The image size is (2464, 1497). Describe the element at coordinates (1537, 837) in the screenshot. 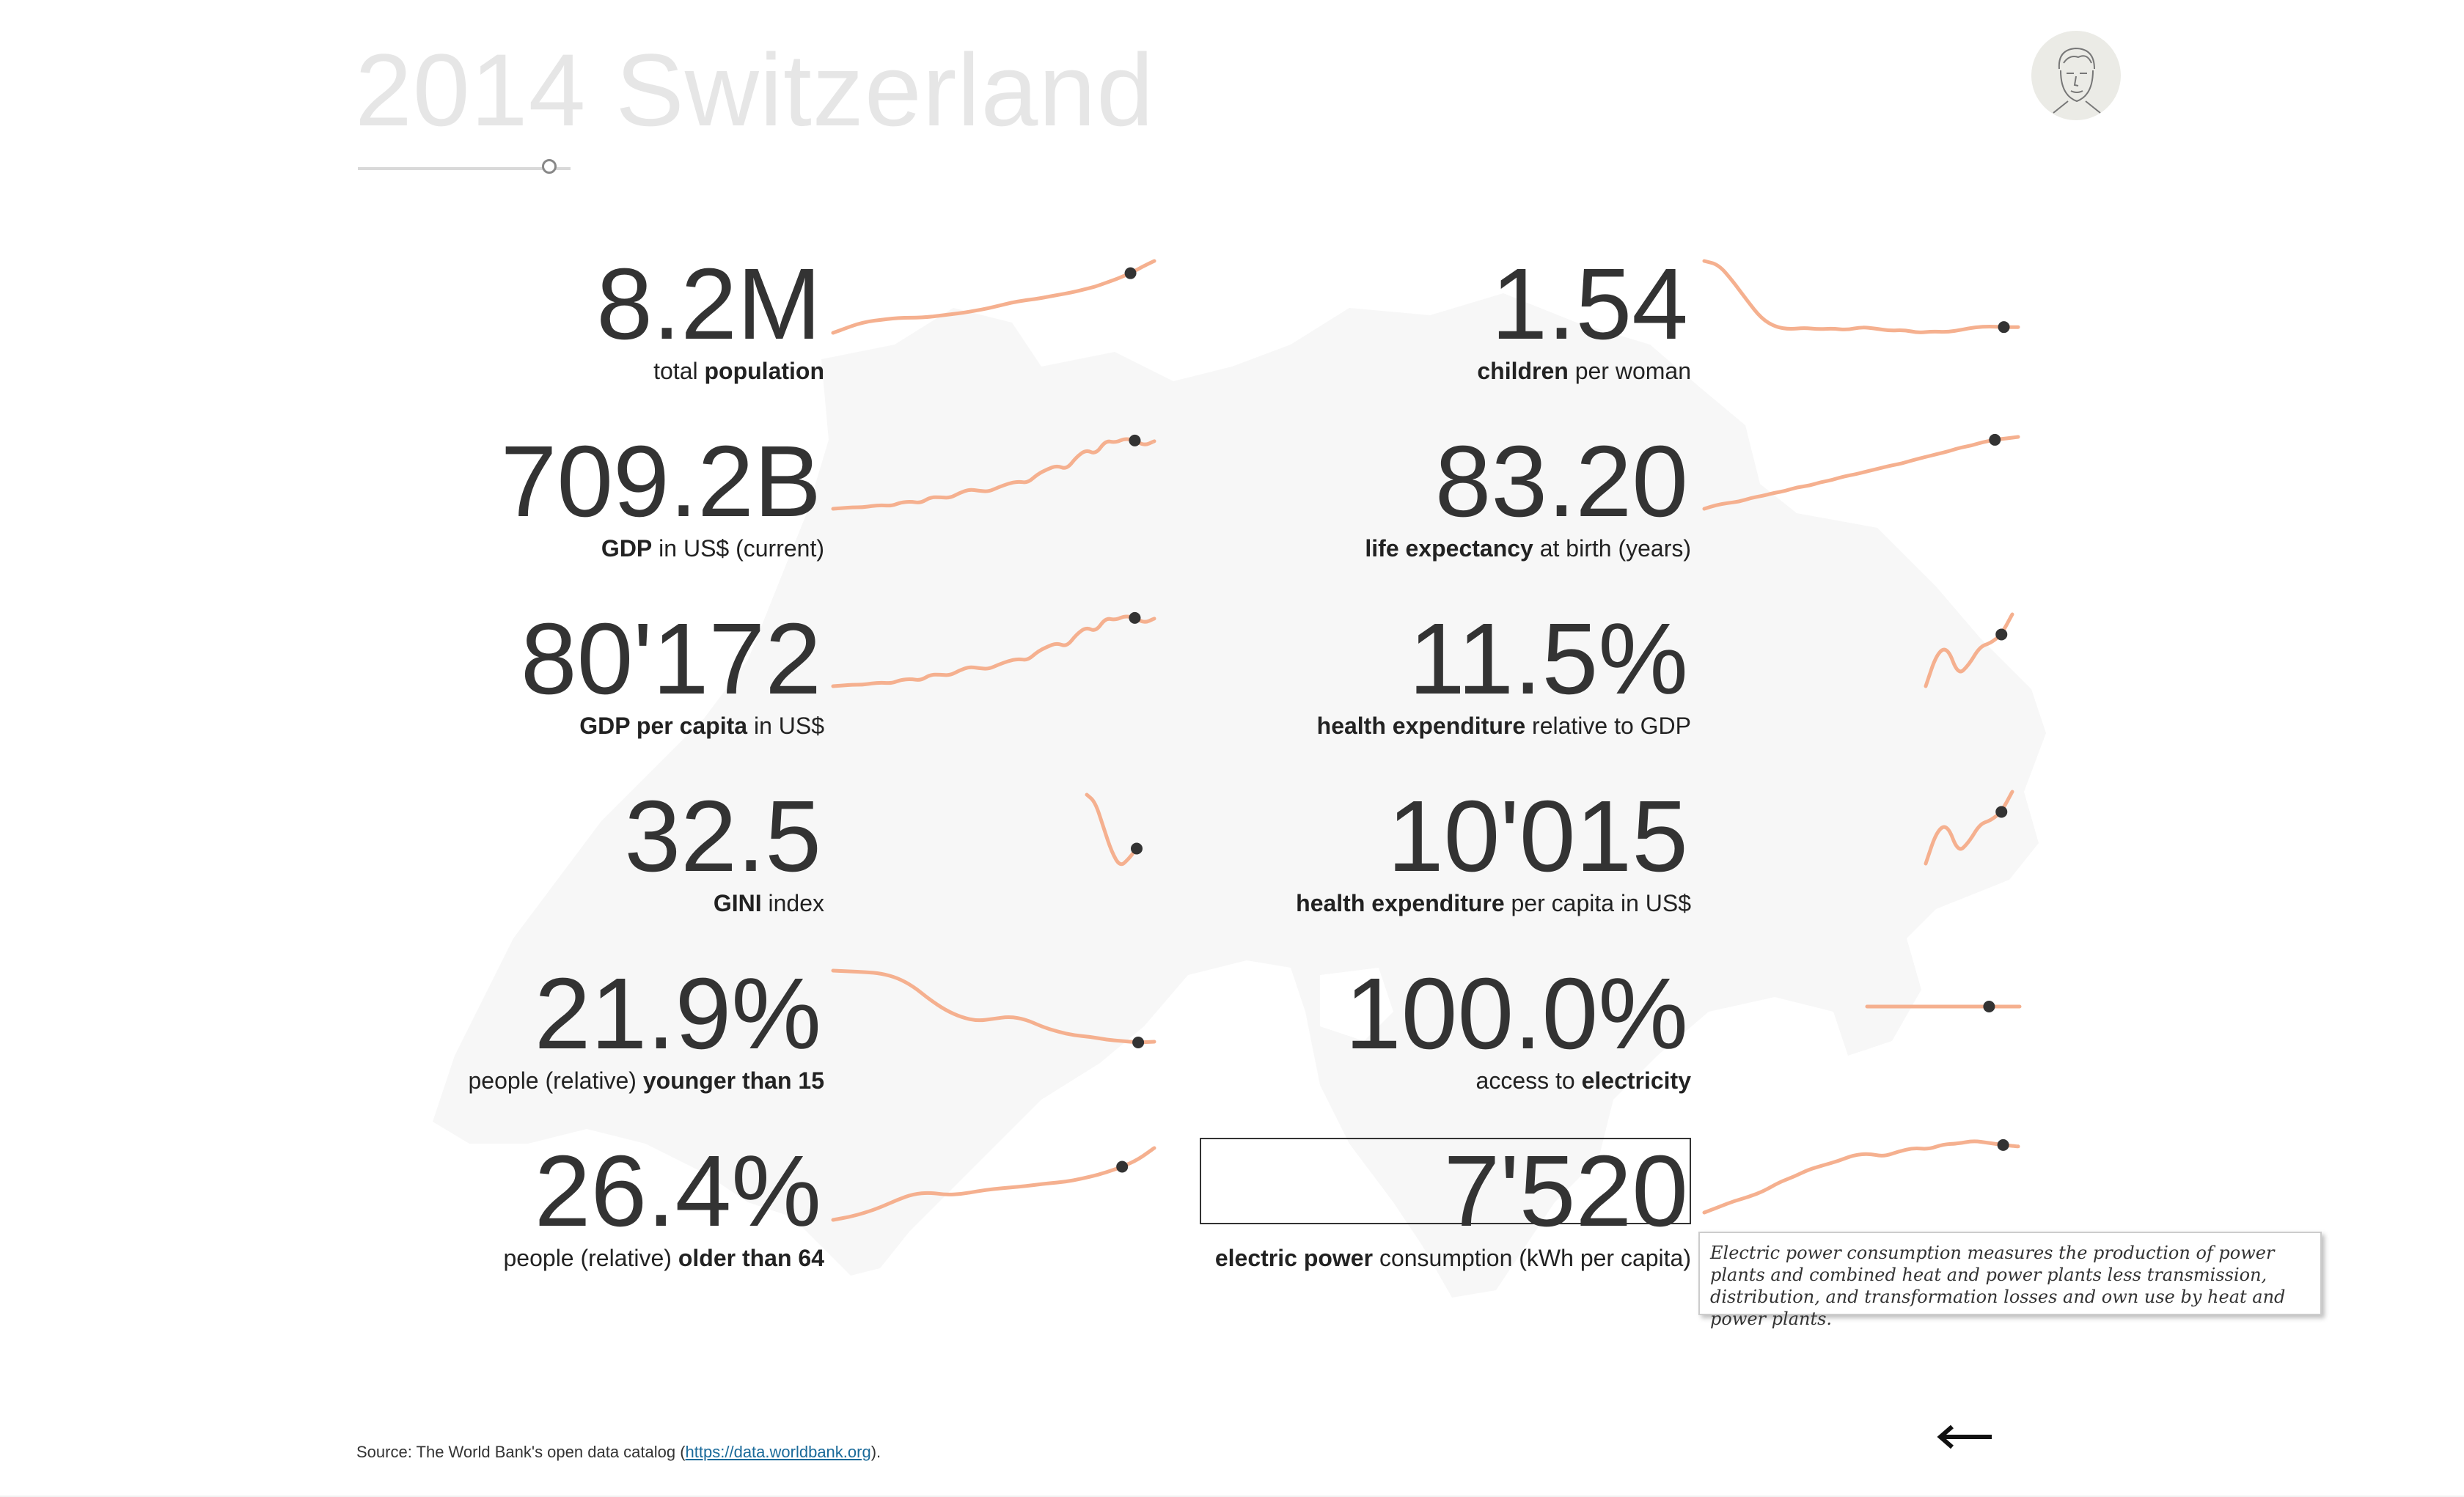

I see `health-expenditure-capita-value: 10'015` at that location.